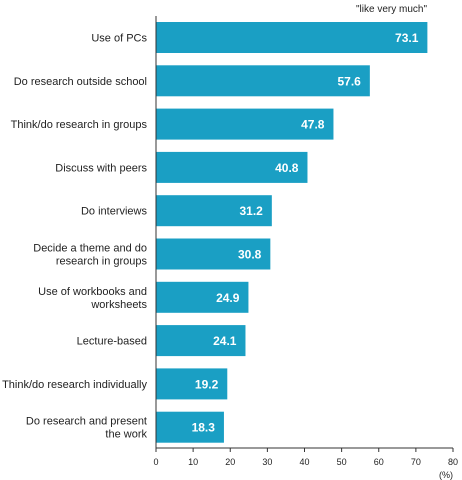 This screenshot has height=480, width=462. I want to click on category-label-5-line-1: research in groups, so click(102, 262).